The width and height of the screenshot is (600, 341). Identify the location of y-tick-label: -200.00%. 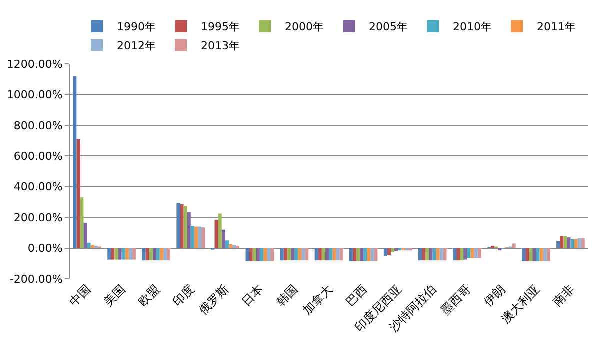
(36, 279).